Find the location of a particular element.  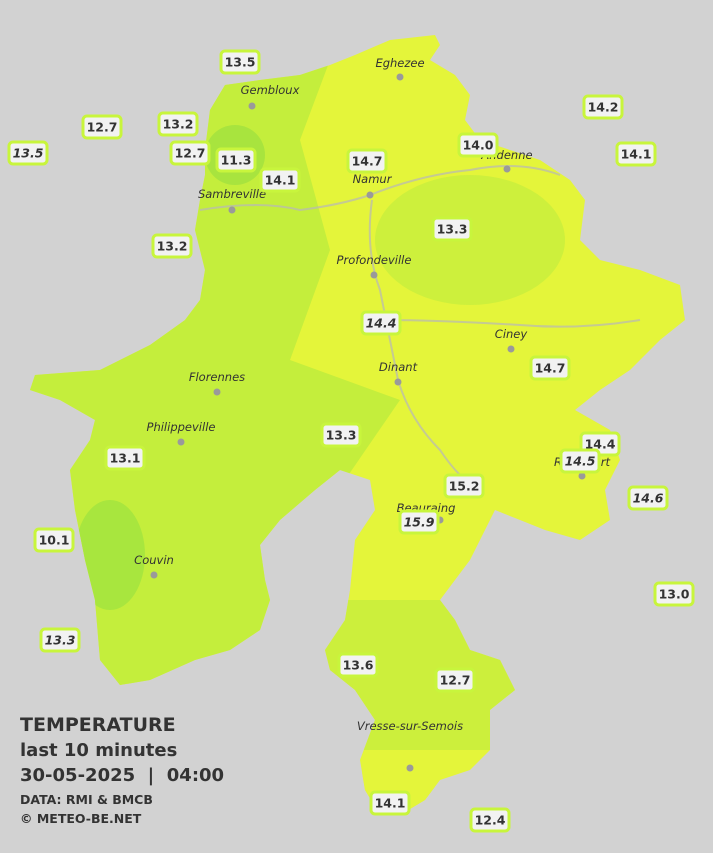

station-value: 13.6 is located at coordinates (358, 665).